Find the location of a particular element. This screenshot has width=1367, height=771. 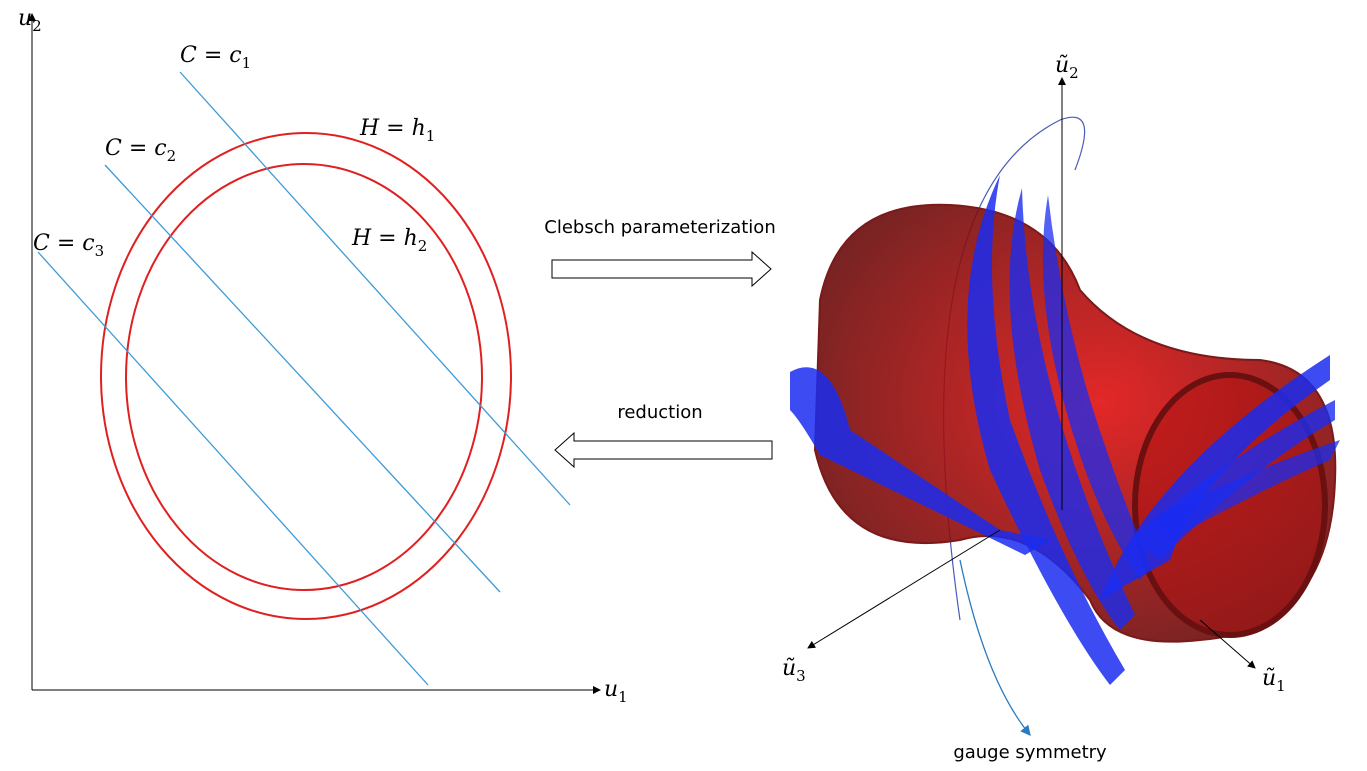

level-label: C = c2 is located at coordinates (140, 150).